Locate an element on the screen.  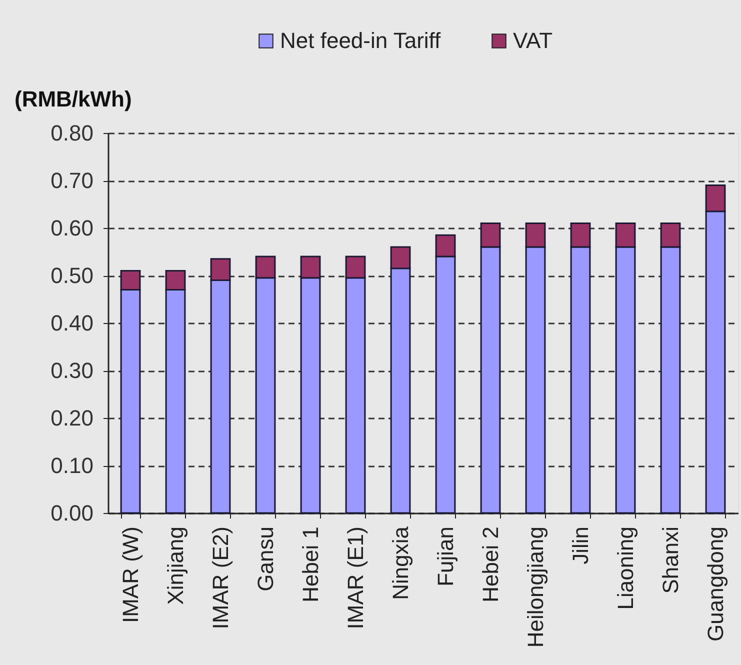
x-tick-label: IMAR (W) is located at coordinates (130, 575).